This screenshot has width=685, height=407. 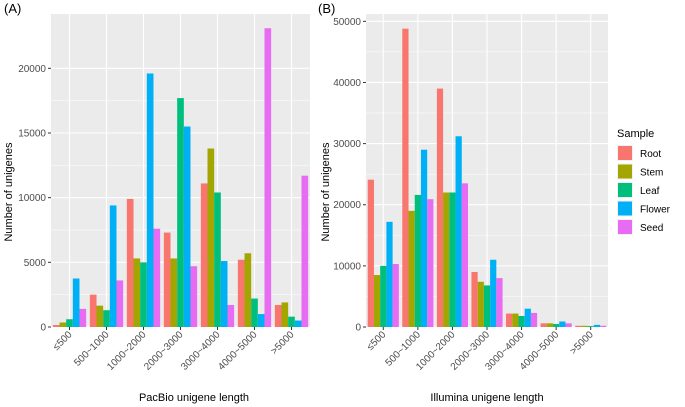 I want to click on legend-label-root: Root, so click(x=650, y=154).